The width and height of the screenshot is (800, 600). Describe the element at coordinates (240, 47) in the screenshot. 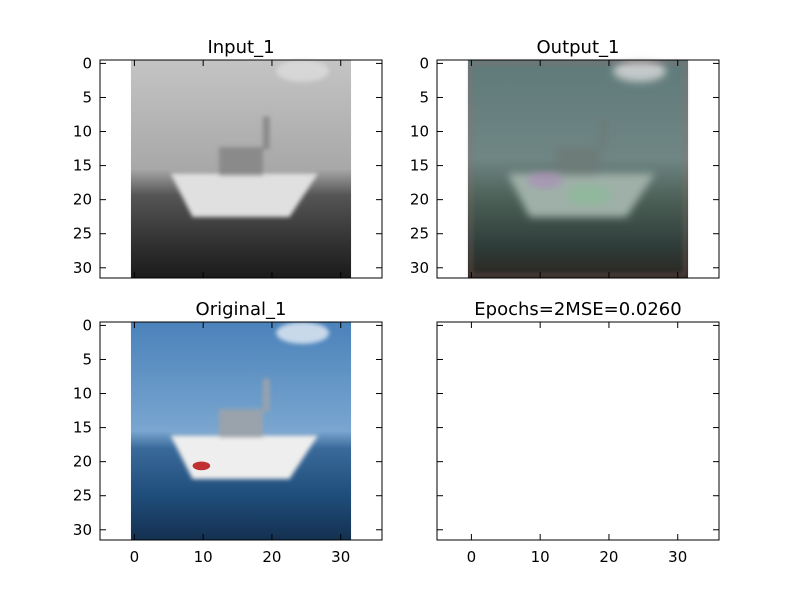

I see `subplot-title: Input_1` at that location.